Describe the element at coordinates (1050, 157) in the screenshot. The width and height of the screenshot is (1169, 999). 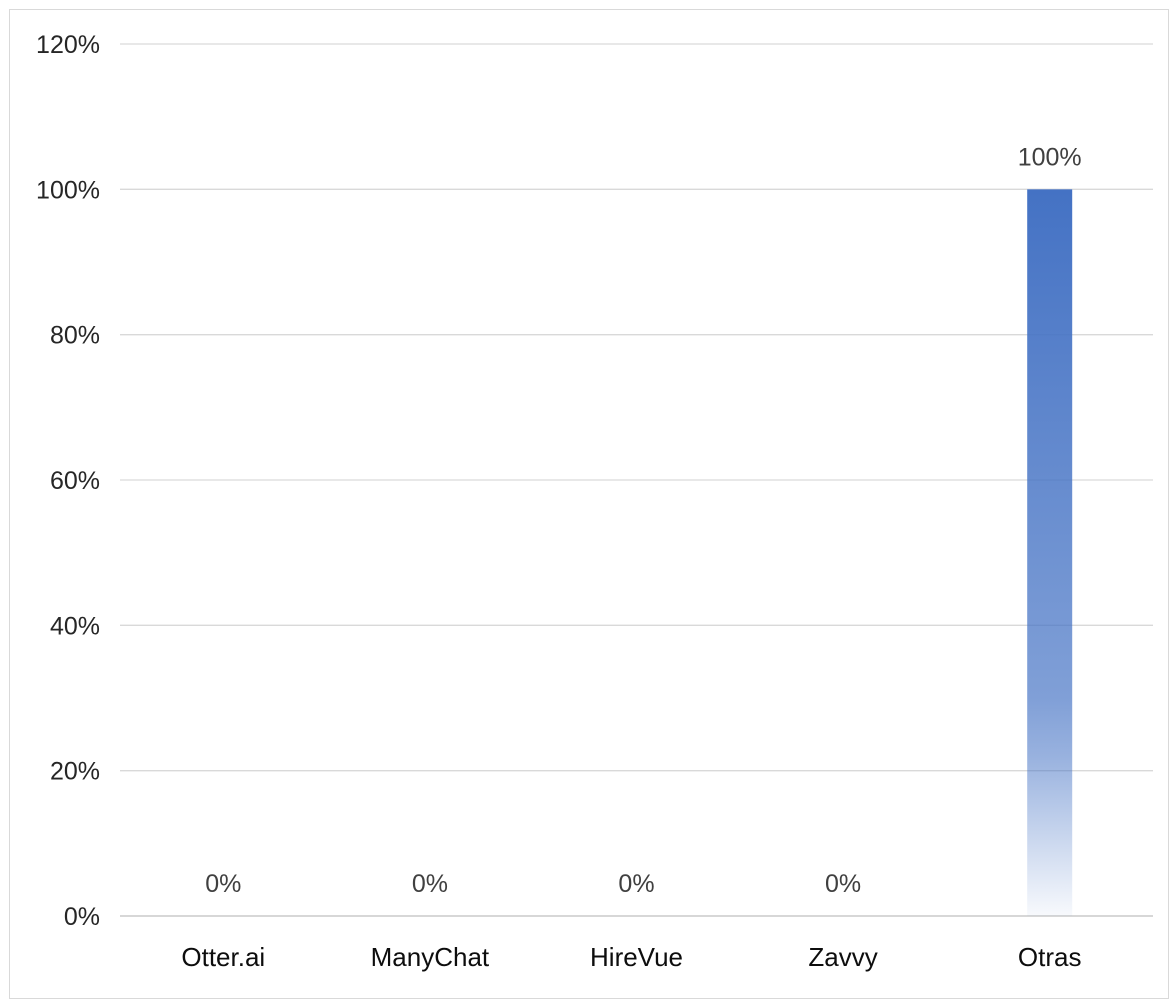
I see `data-label: 100%` at that location.